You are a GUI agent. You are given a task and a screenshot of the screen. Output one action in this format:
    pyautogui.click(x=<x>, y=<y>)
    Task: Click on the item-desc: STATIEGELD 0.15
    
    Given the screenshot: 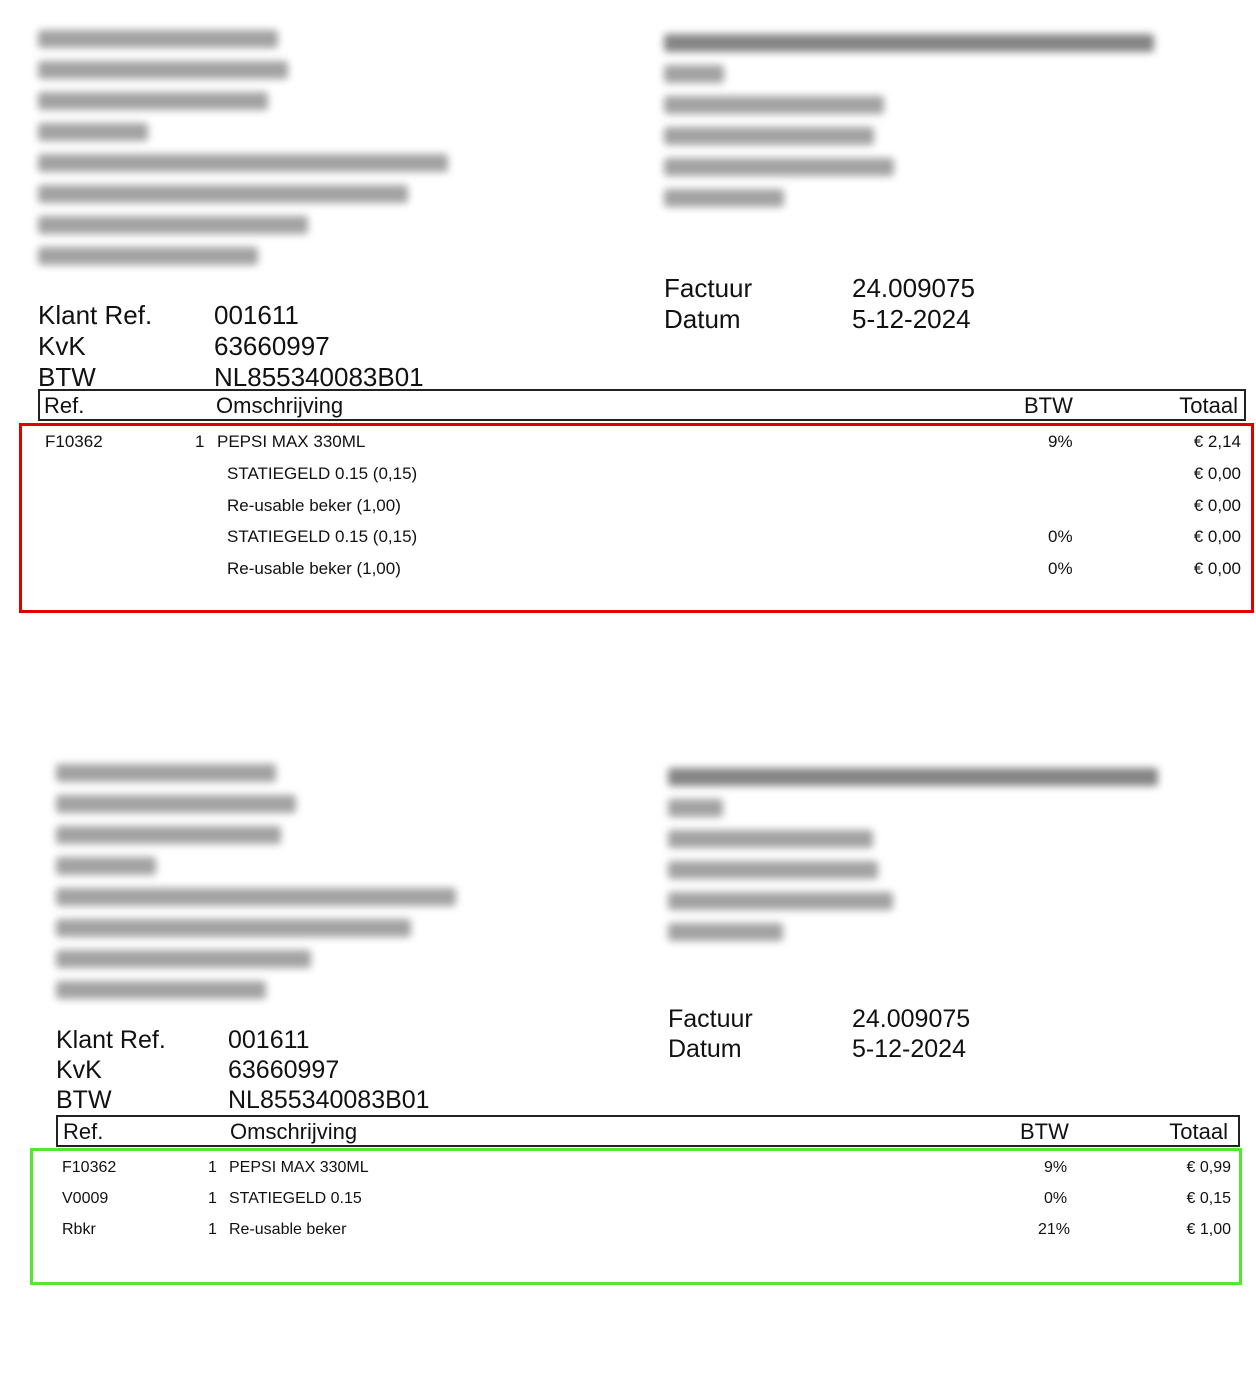 What is the action you would take?
    pyautogui.click(x=295, y=1198)
    